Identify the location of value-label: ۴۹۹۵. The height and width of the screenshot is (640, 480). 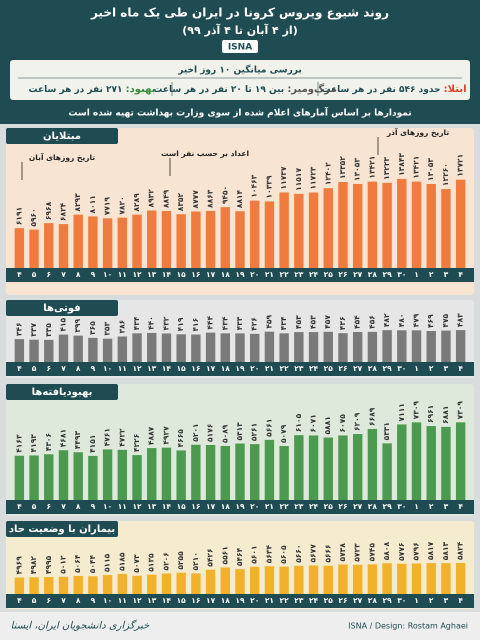
(48, 564).